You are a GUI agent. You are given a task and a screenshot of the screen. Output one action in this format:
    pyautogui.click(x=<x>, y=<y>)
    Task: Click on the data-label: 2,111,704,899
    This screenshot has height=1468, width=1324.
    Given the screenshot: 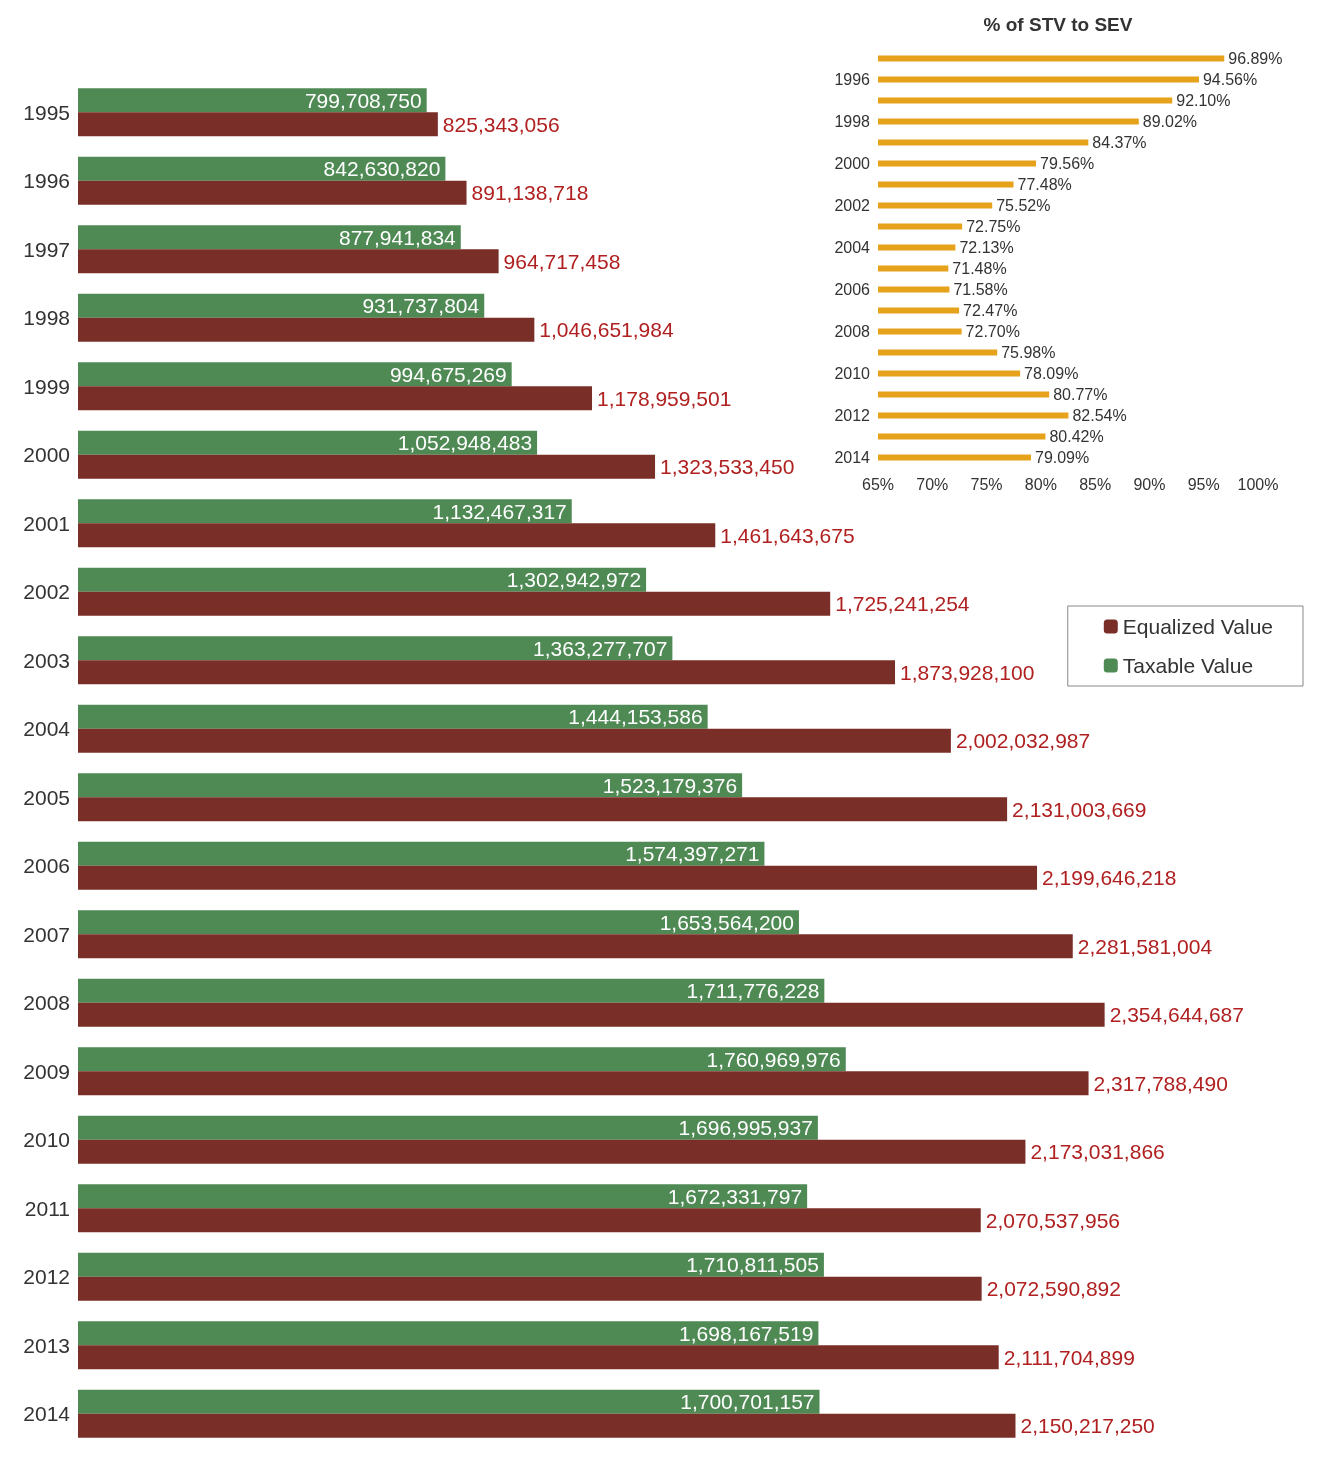 What is the action you would take?
    pyautogui.click(x=1069, y=1357)
    